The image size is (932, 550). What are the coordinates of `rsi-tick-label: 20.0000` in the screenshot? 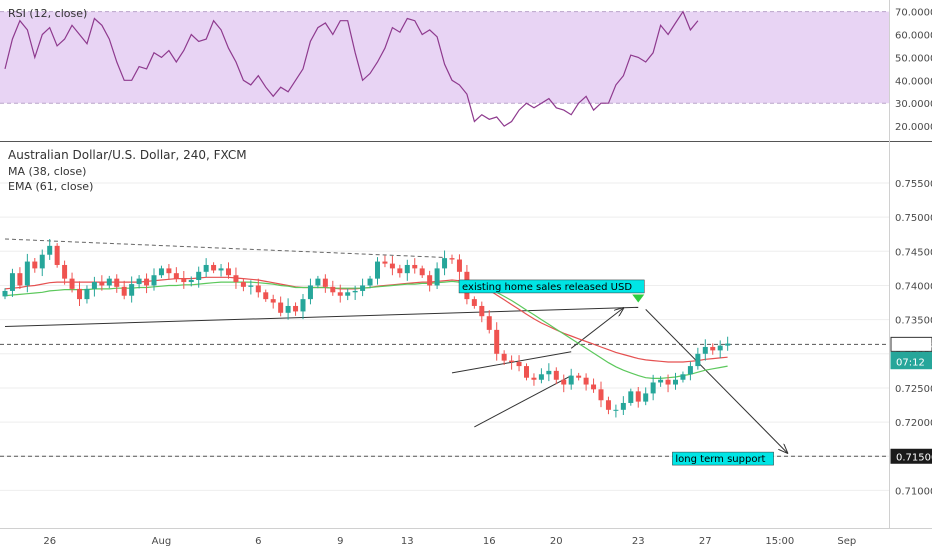 It's located at (913, 127).